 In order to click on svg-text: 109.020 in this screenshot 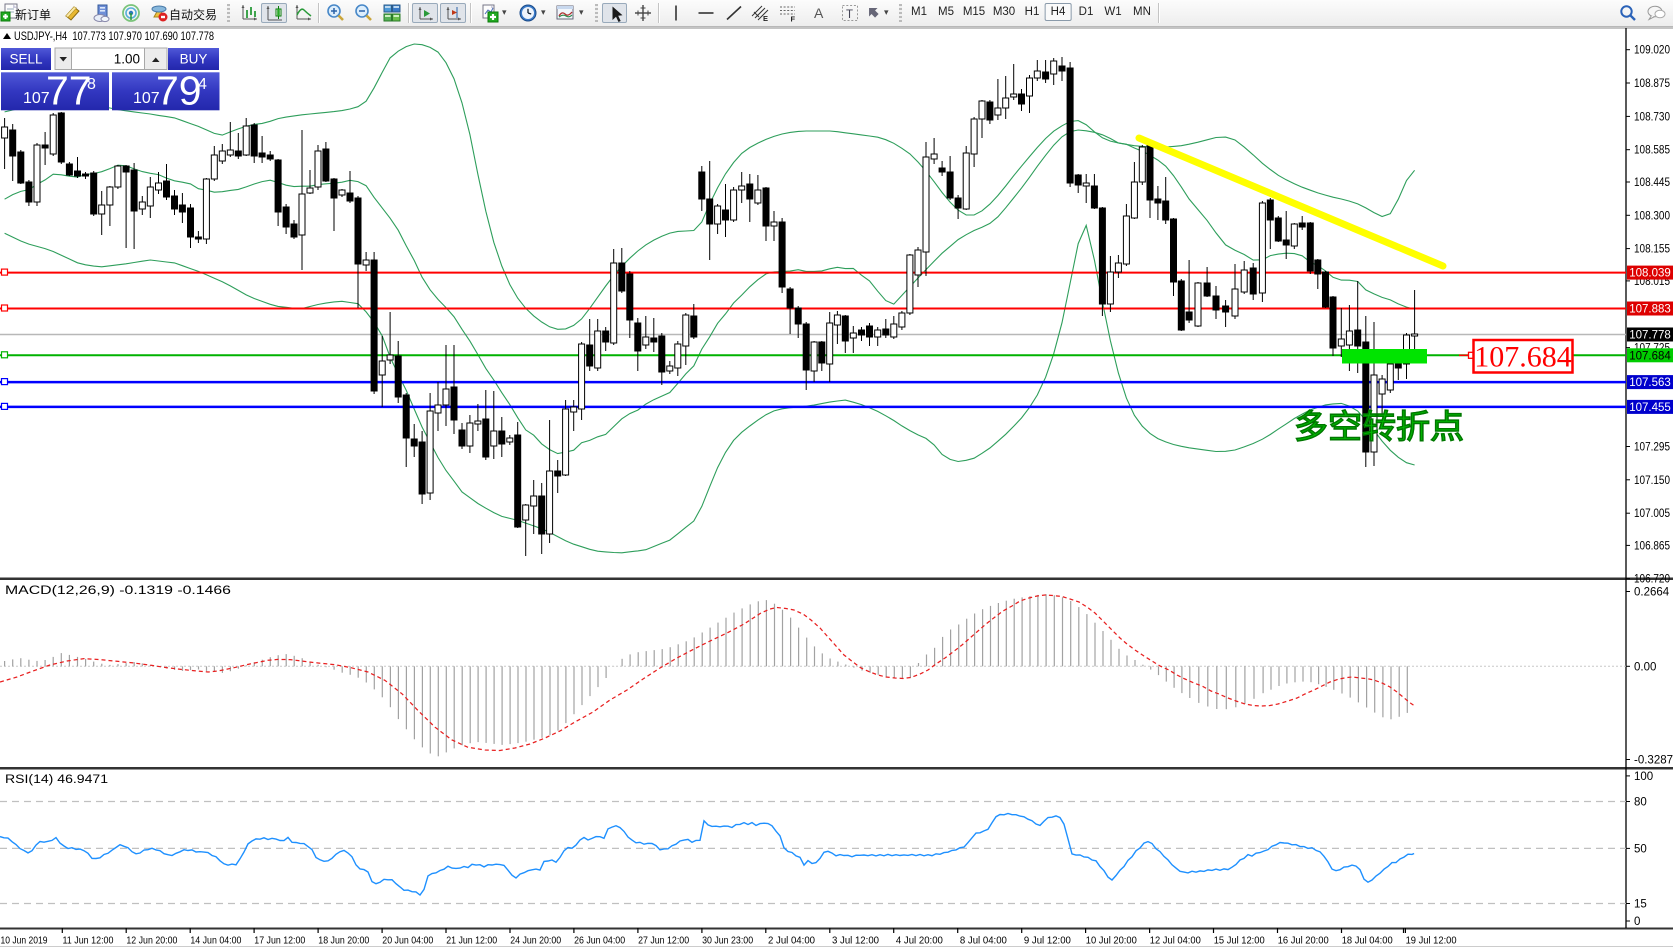, I will do `click(1652, 51)`.